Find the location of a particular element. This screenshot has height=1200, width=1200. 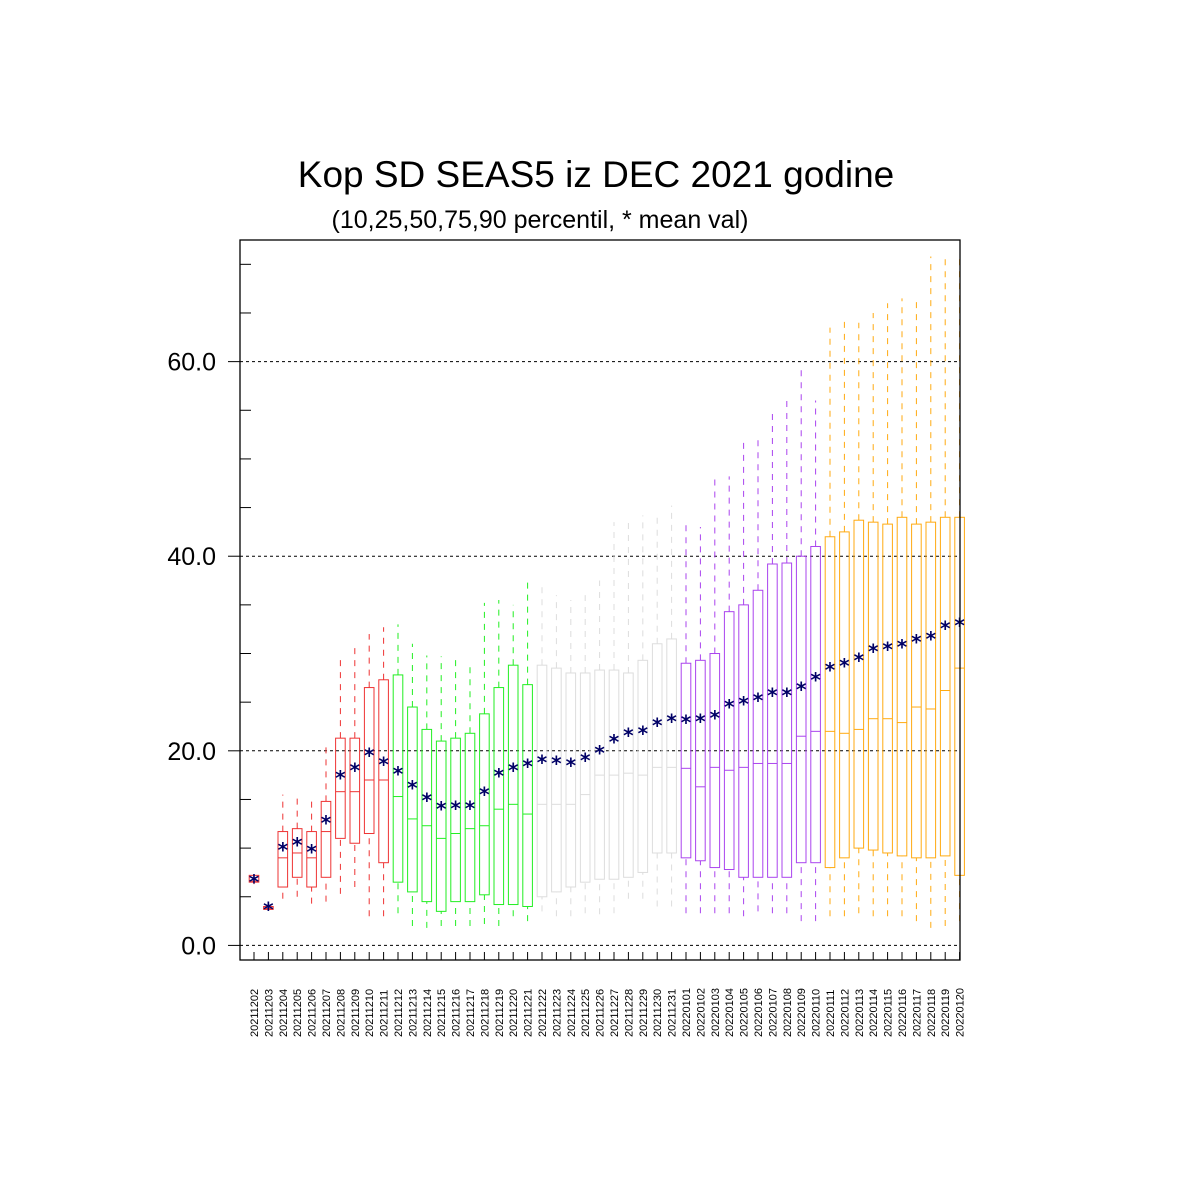

x-tick-label: 20211210 is located at coordinates (370, 1013).